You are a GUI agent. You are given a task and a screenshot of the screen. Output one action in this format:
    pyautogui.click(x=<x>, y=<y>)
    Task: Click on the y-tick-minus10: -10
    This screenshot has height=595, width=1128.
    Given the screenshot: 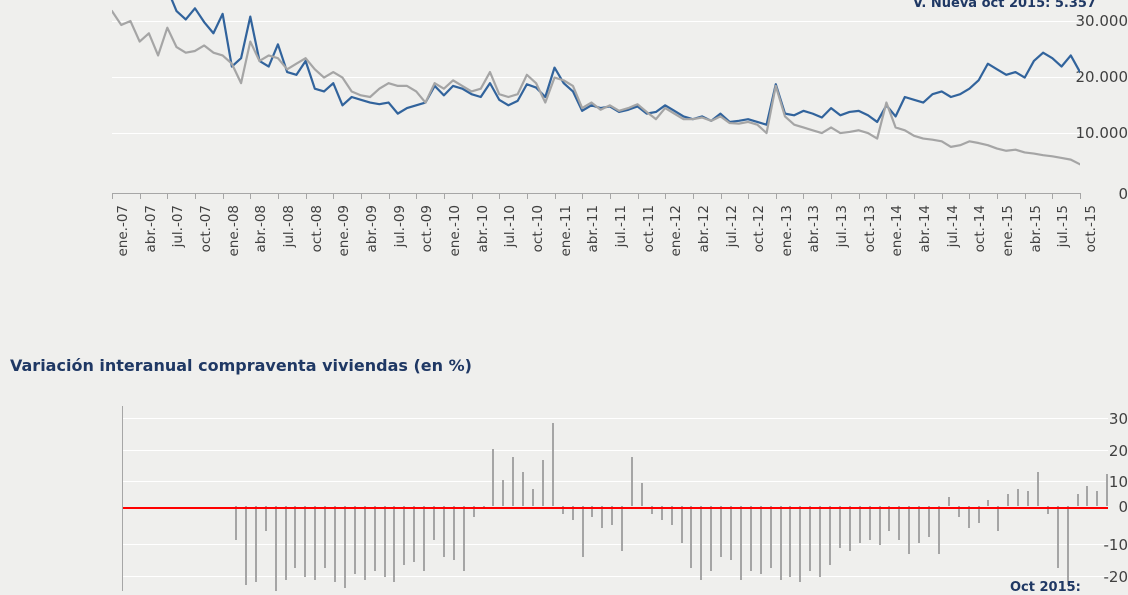 What is the action you would take?
    pyautogui.click(x=1115, y=545)
    